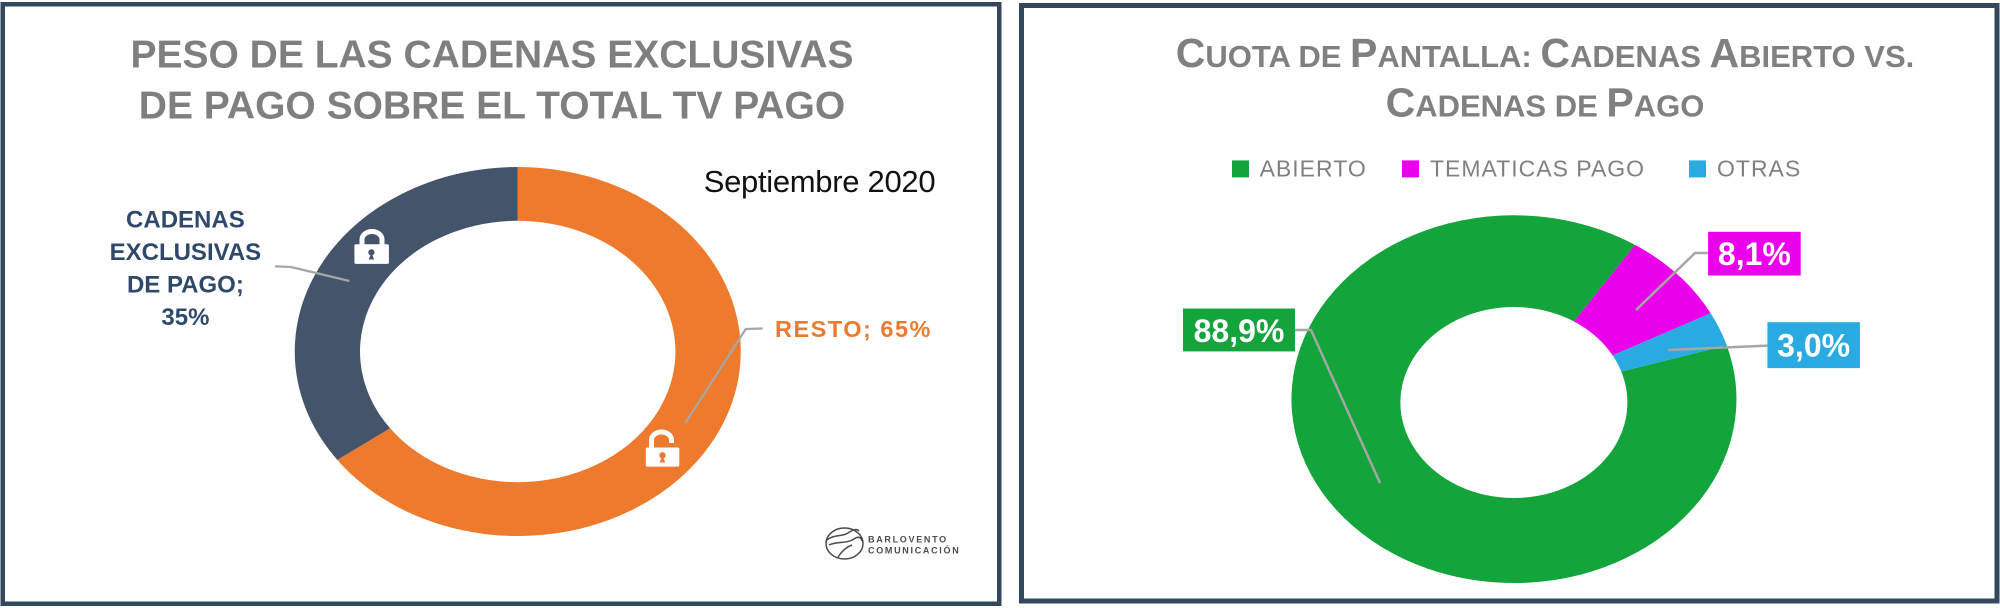 The image size is (2000, 608). What do you see at coordinates (853, 329) in the screenshot?
I see `svg-text: RESTO; 65%` at bounding box center [853, 329].